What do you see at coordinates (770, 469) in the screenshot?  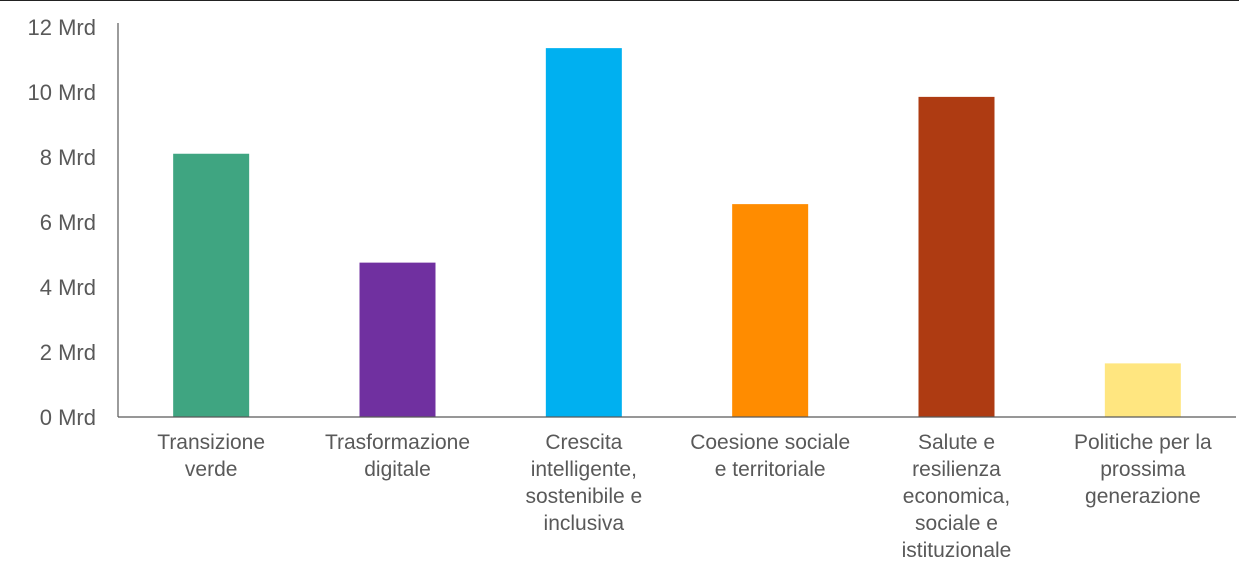 I see `x-category-label-line: e territoriale` at bounding box center [770, 469].